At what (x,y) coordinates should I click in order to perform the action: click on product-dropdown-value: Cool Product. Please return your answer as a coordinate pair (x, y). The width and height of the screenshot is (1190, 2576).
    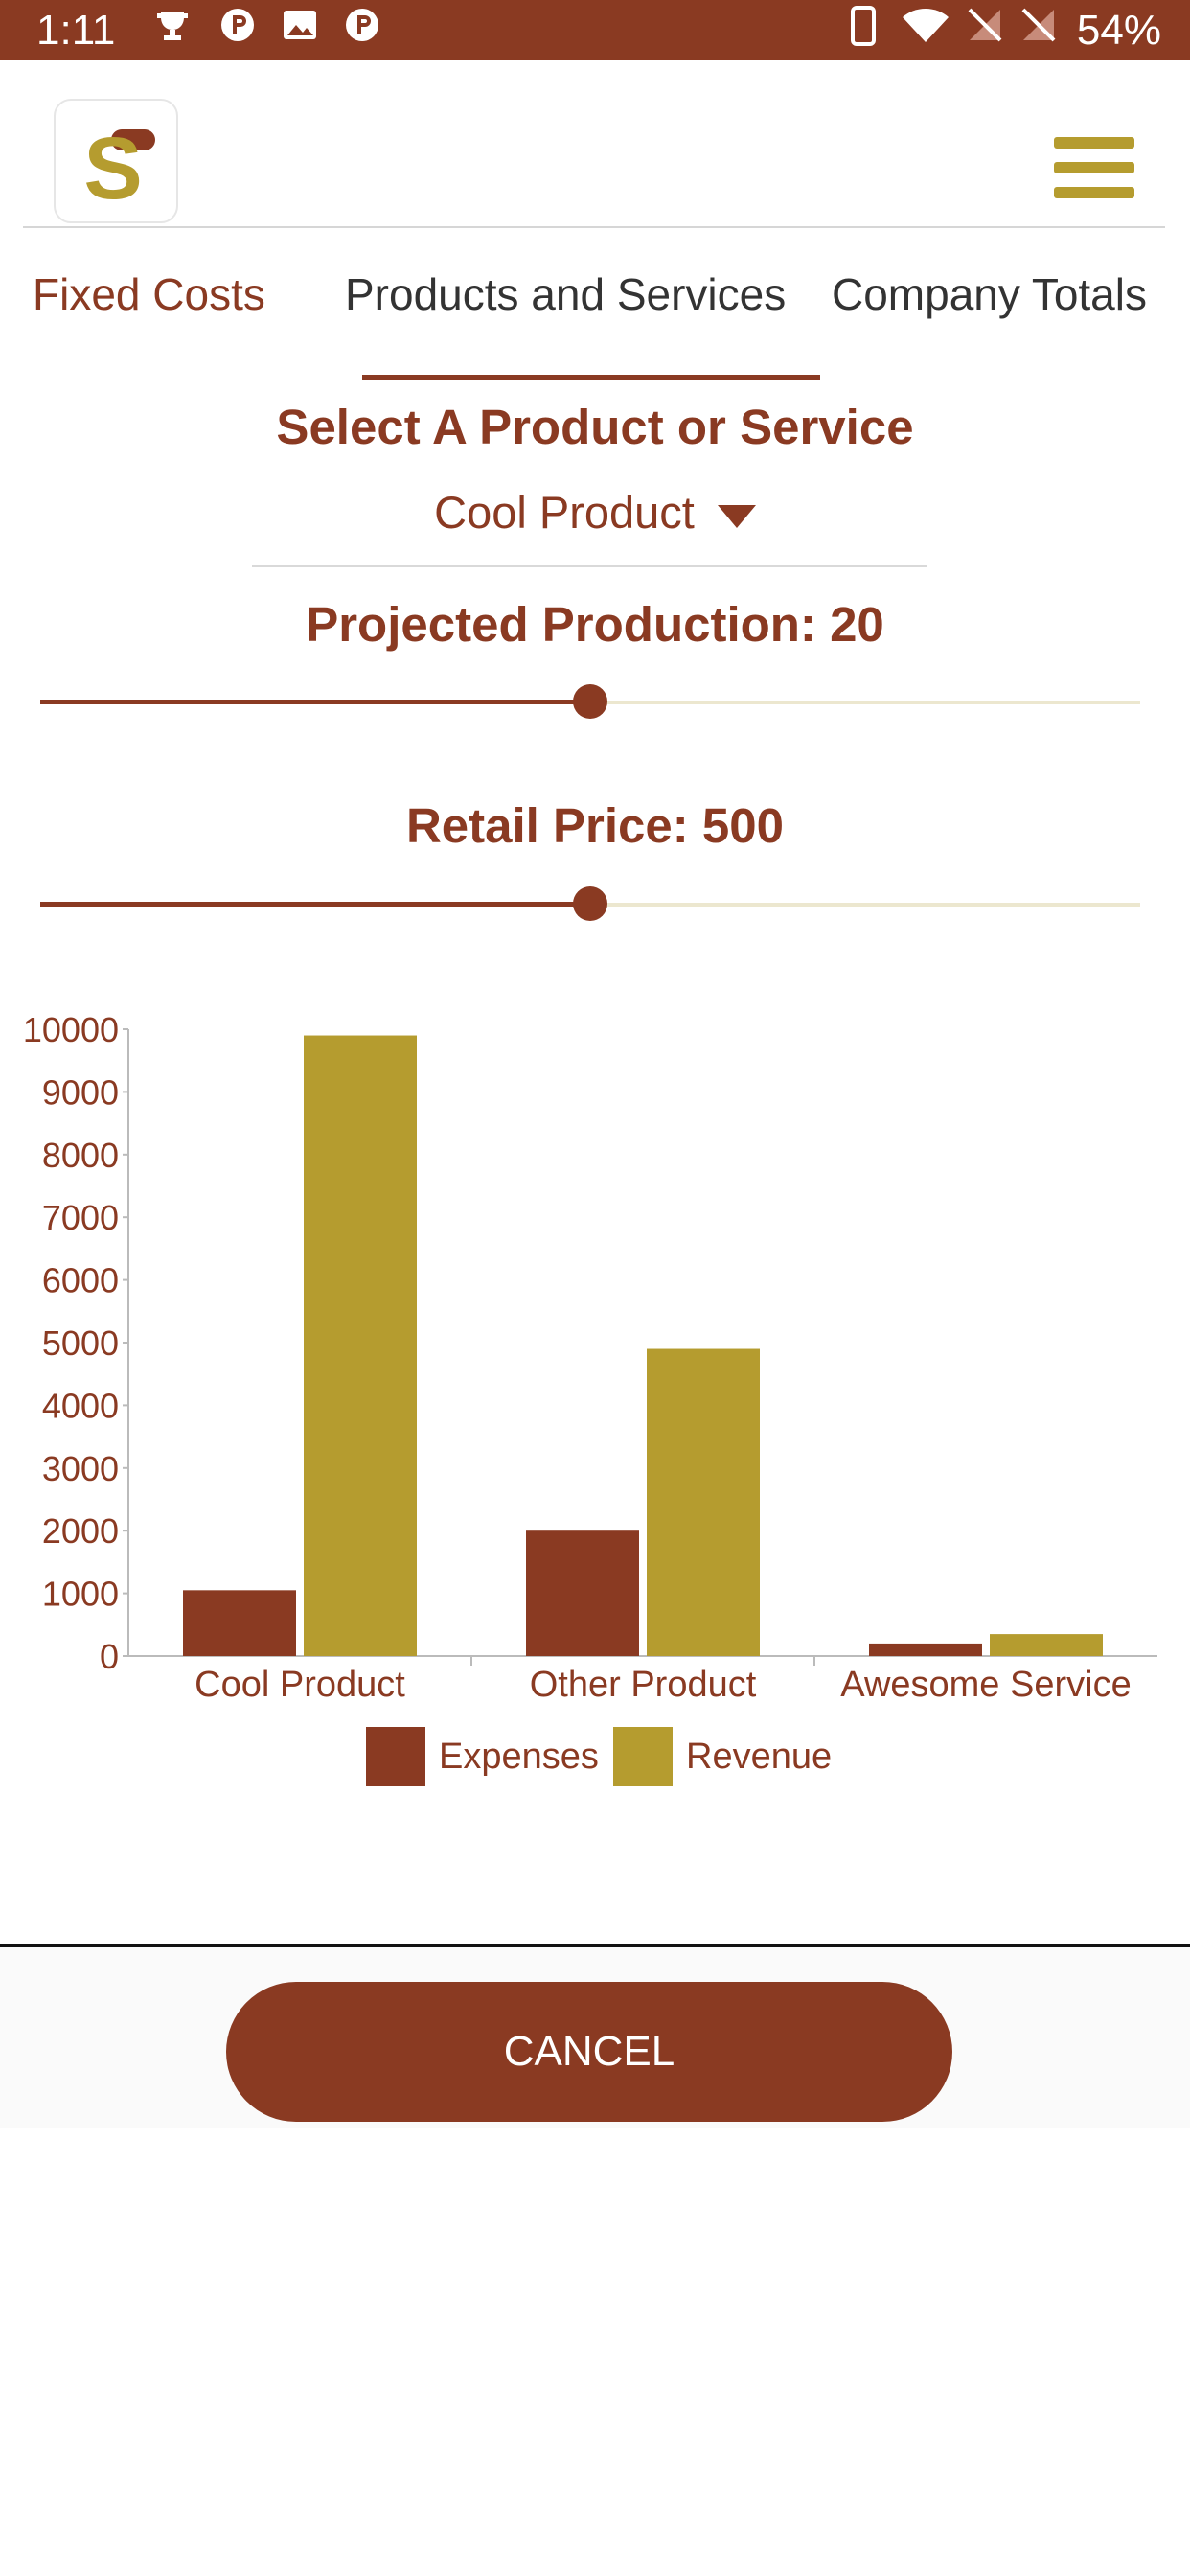
    Looking at the image, I should click on (564, 512).